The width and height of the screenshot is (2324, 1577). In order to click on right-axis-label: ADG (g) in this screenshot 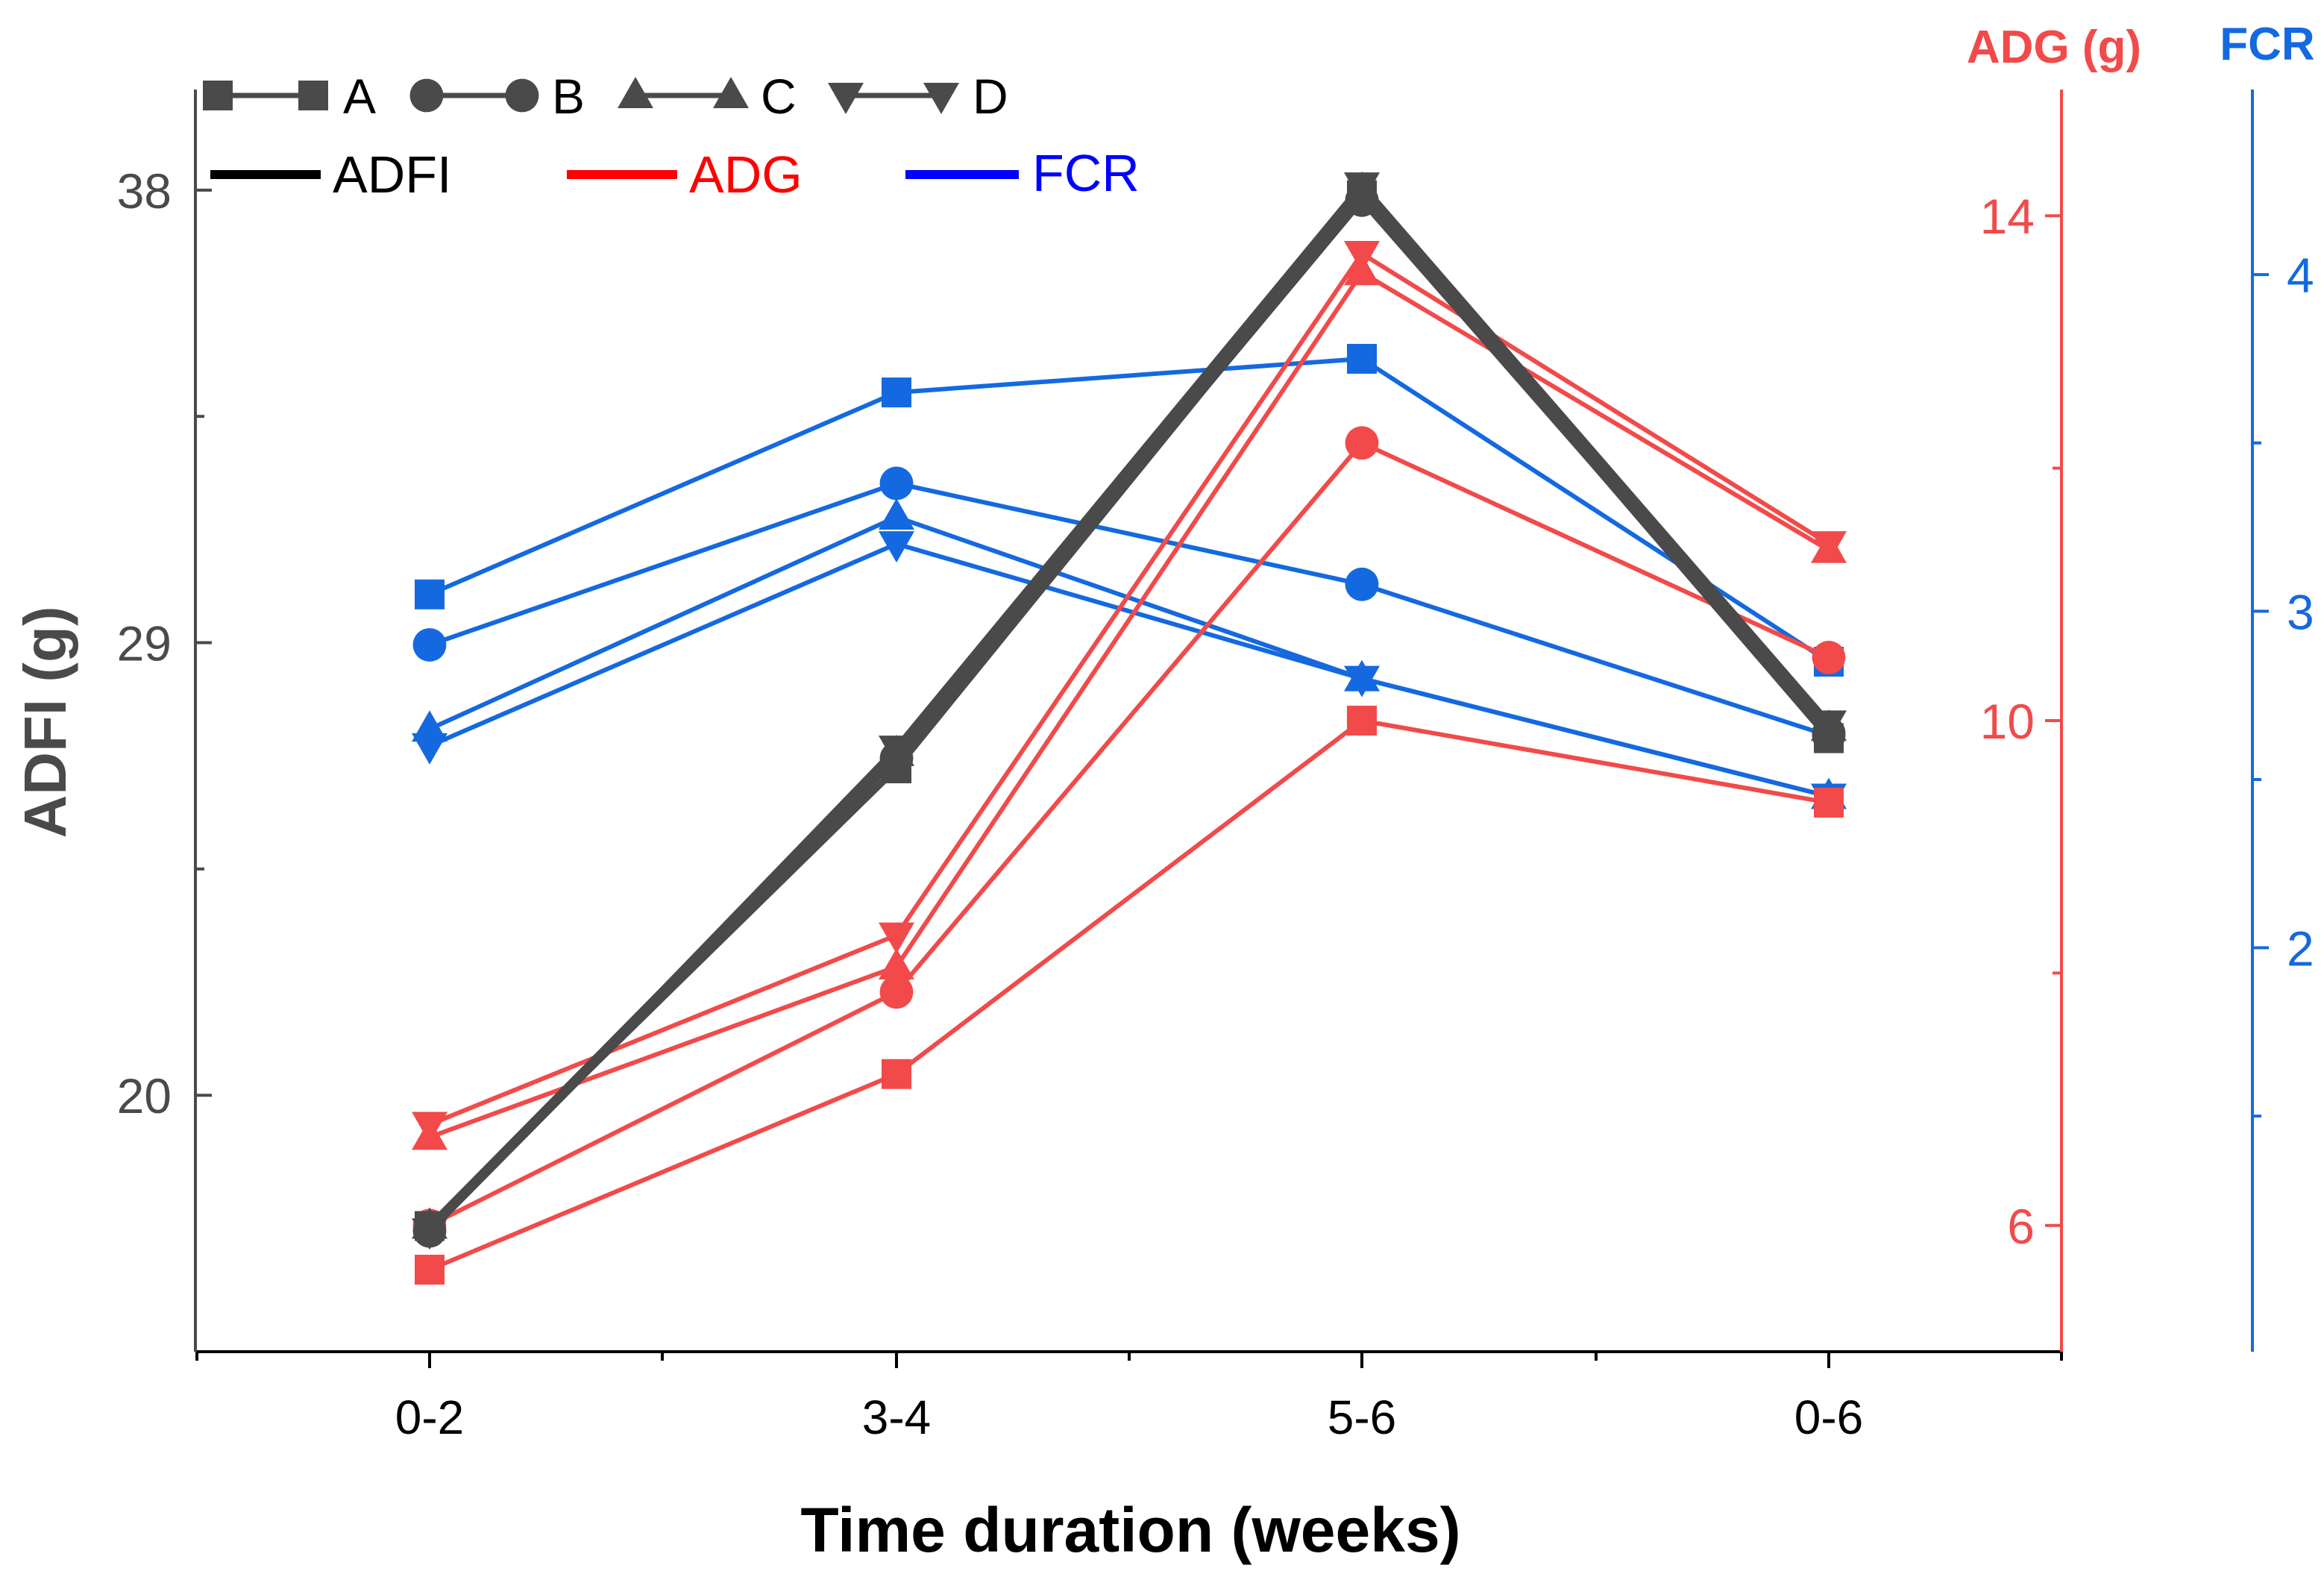, I will do `click(2054, 48)`.